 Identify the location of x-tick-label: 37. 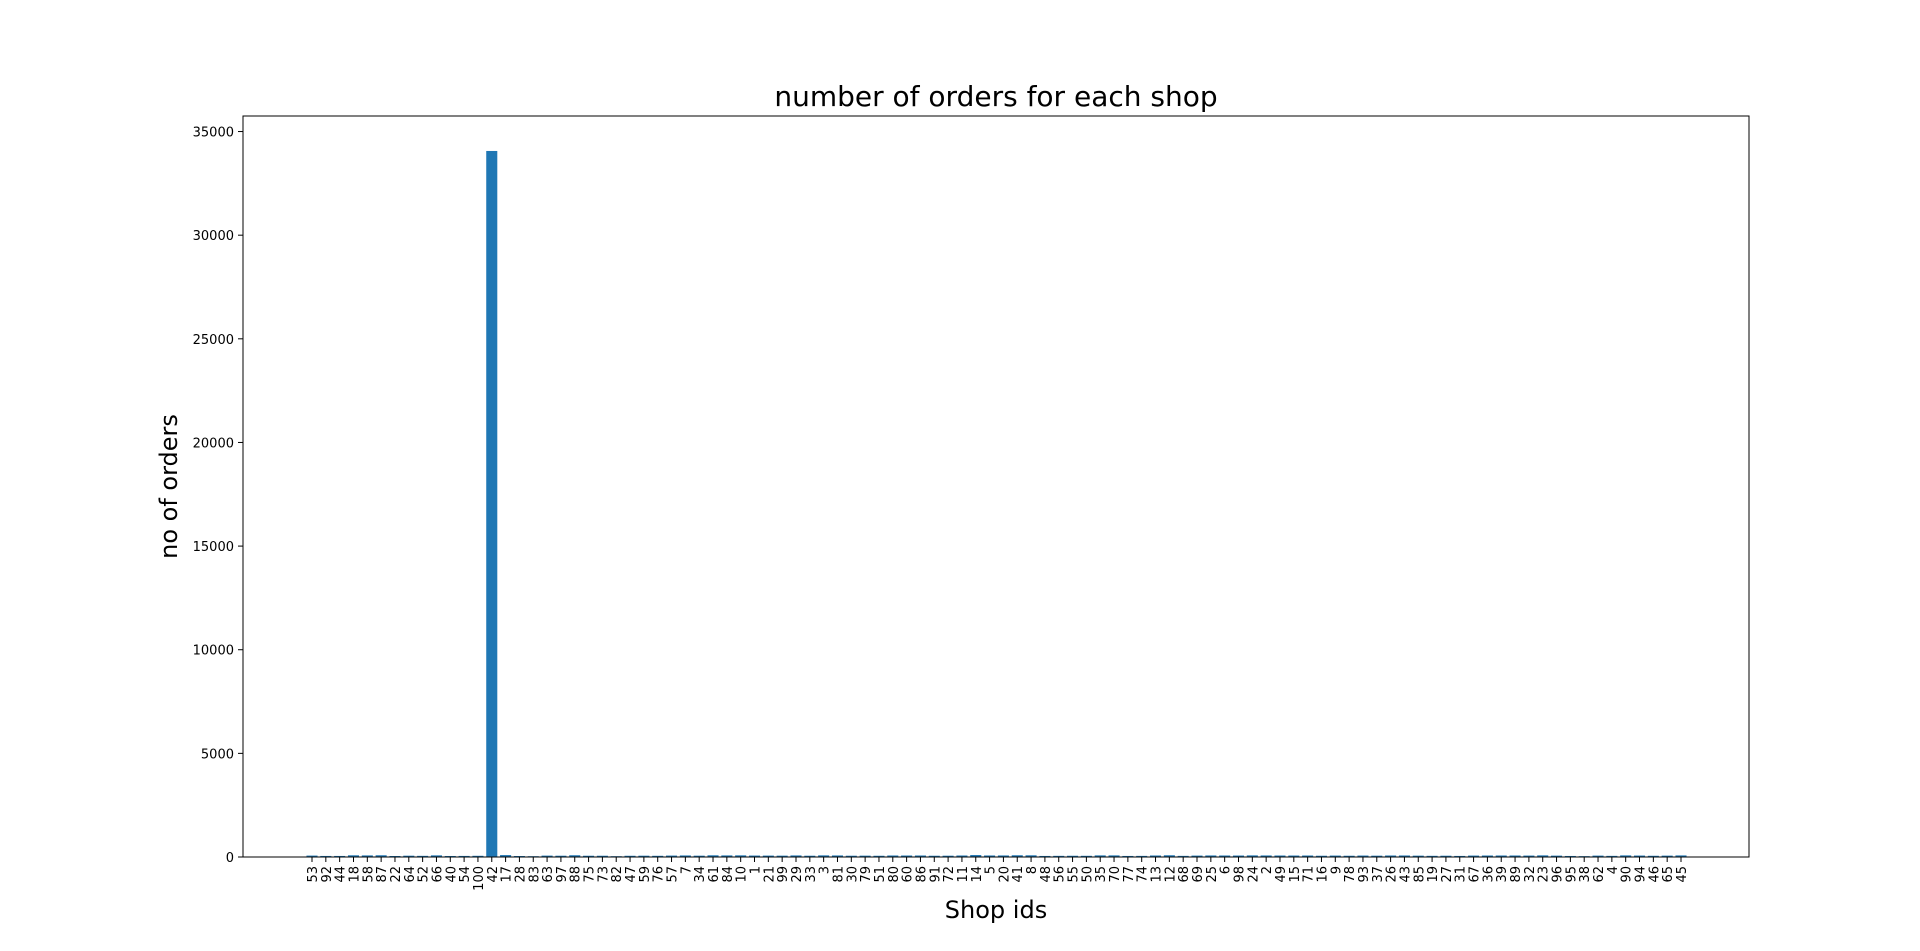
(1378, 874).